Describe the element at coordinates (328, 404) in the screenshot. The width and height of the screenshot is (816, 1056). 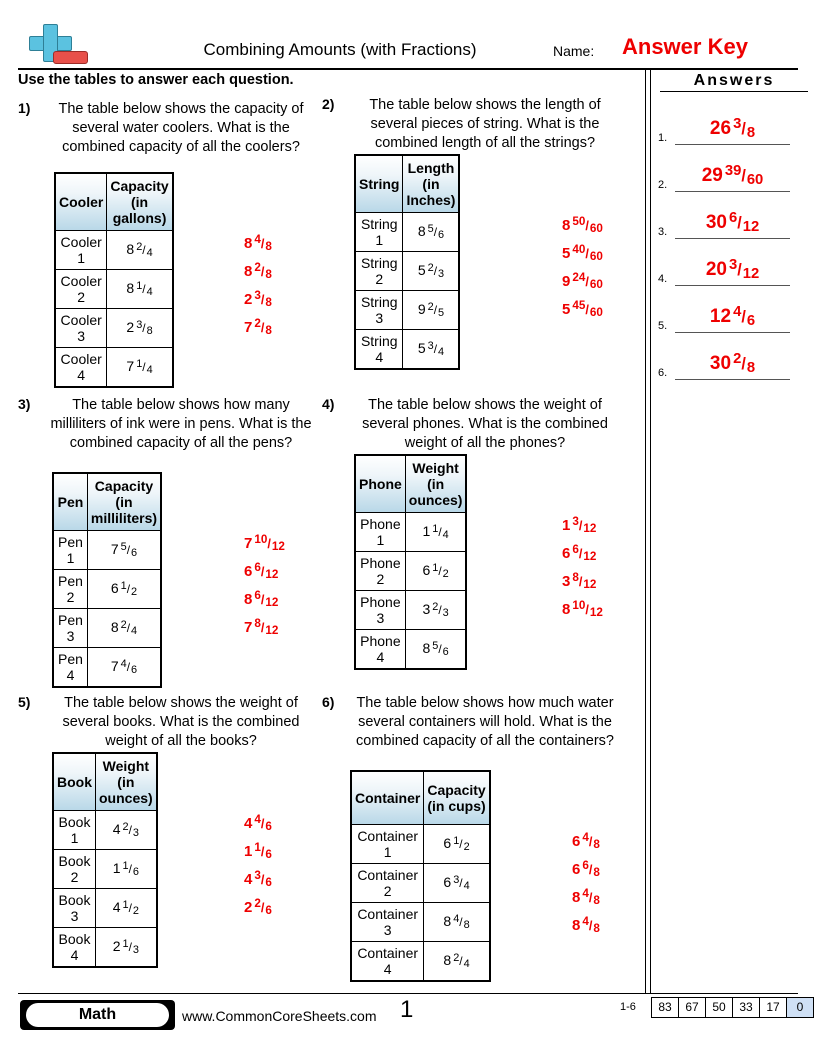
I see `question-number: 4)` at that location.